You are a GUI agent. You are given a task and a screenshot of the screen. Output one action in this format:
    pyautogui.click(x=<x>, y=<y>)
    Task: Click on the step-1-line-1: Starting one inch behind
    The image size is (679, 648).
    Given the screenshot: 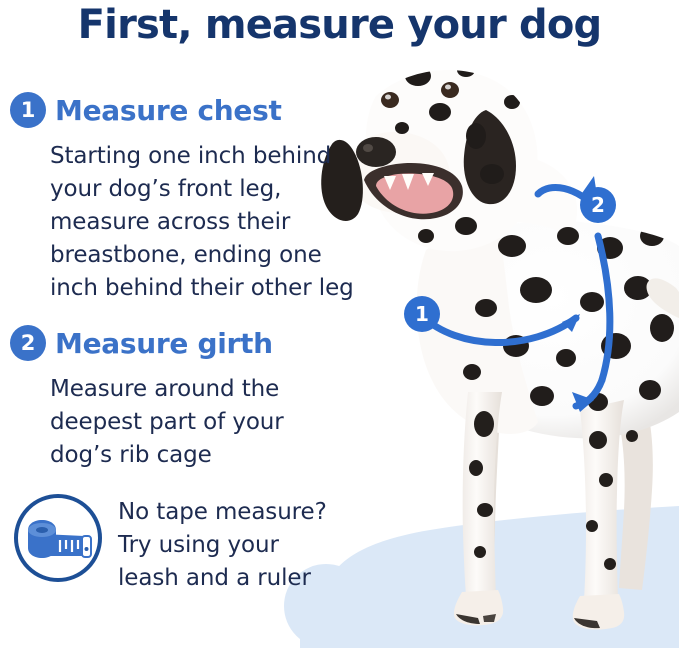 What is the action you would take?
    pyautogui.click(x=191, y=156)
    